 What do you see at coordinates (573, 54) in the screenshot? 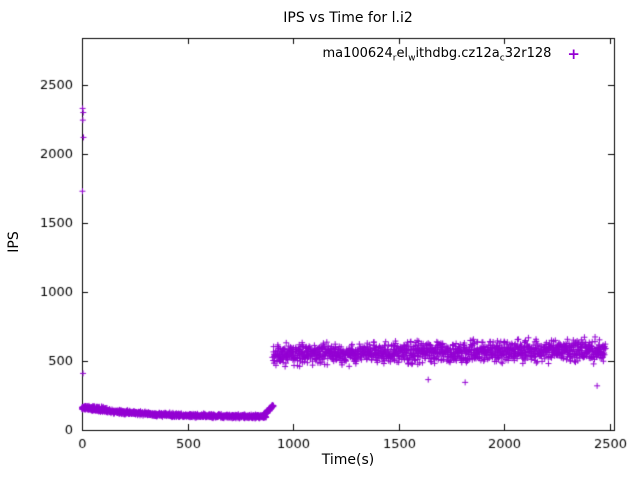
I see `plus-marker-icon: +` at bounding box center [573, 54].